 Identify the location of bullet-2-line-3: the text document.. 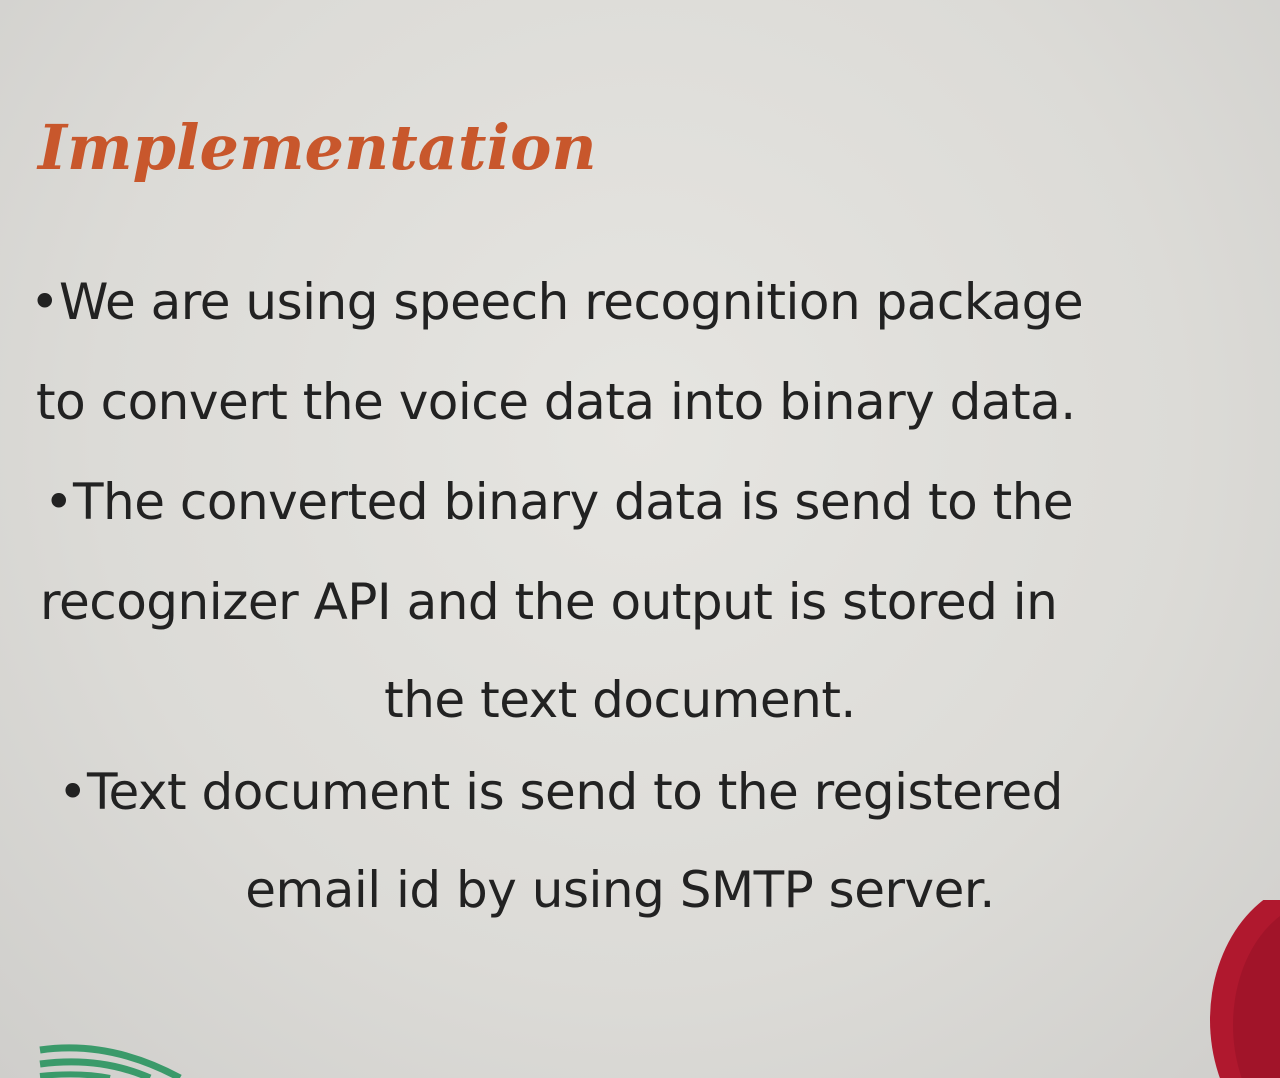
(620, 700).